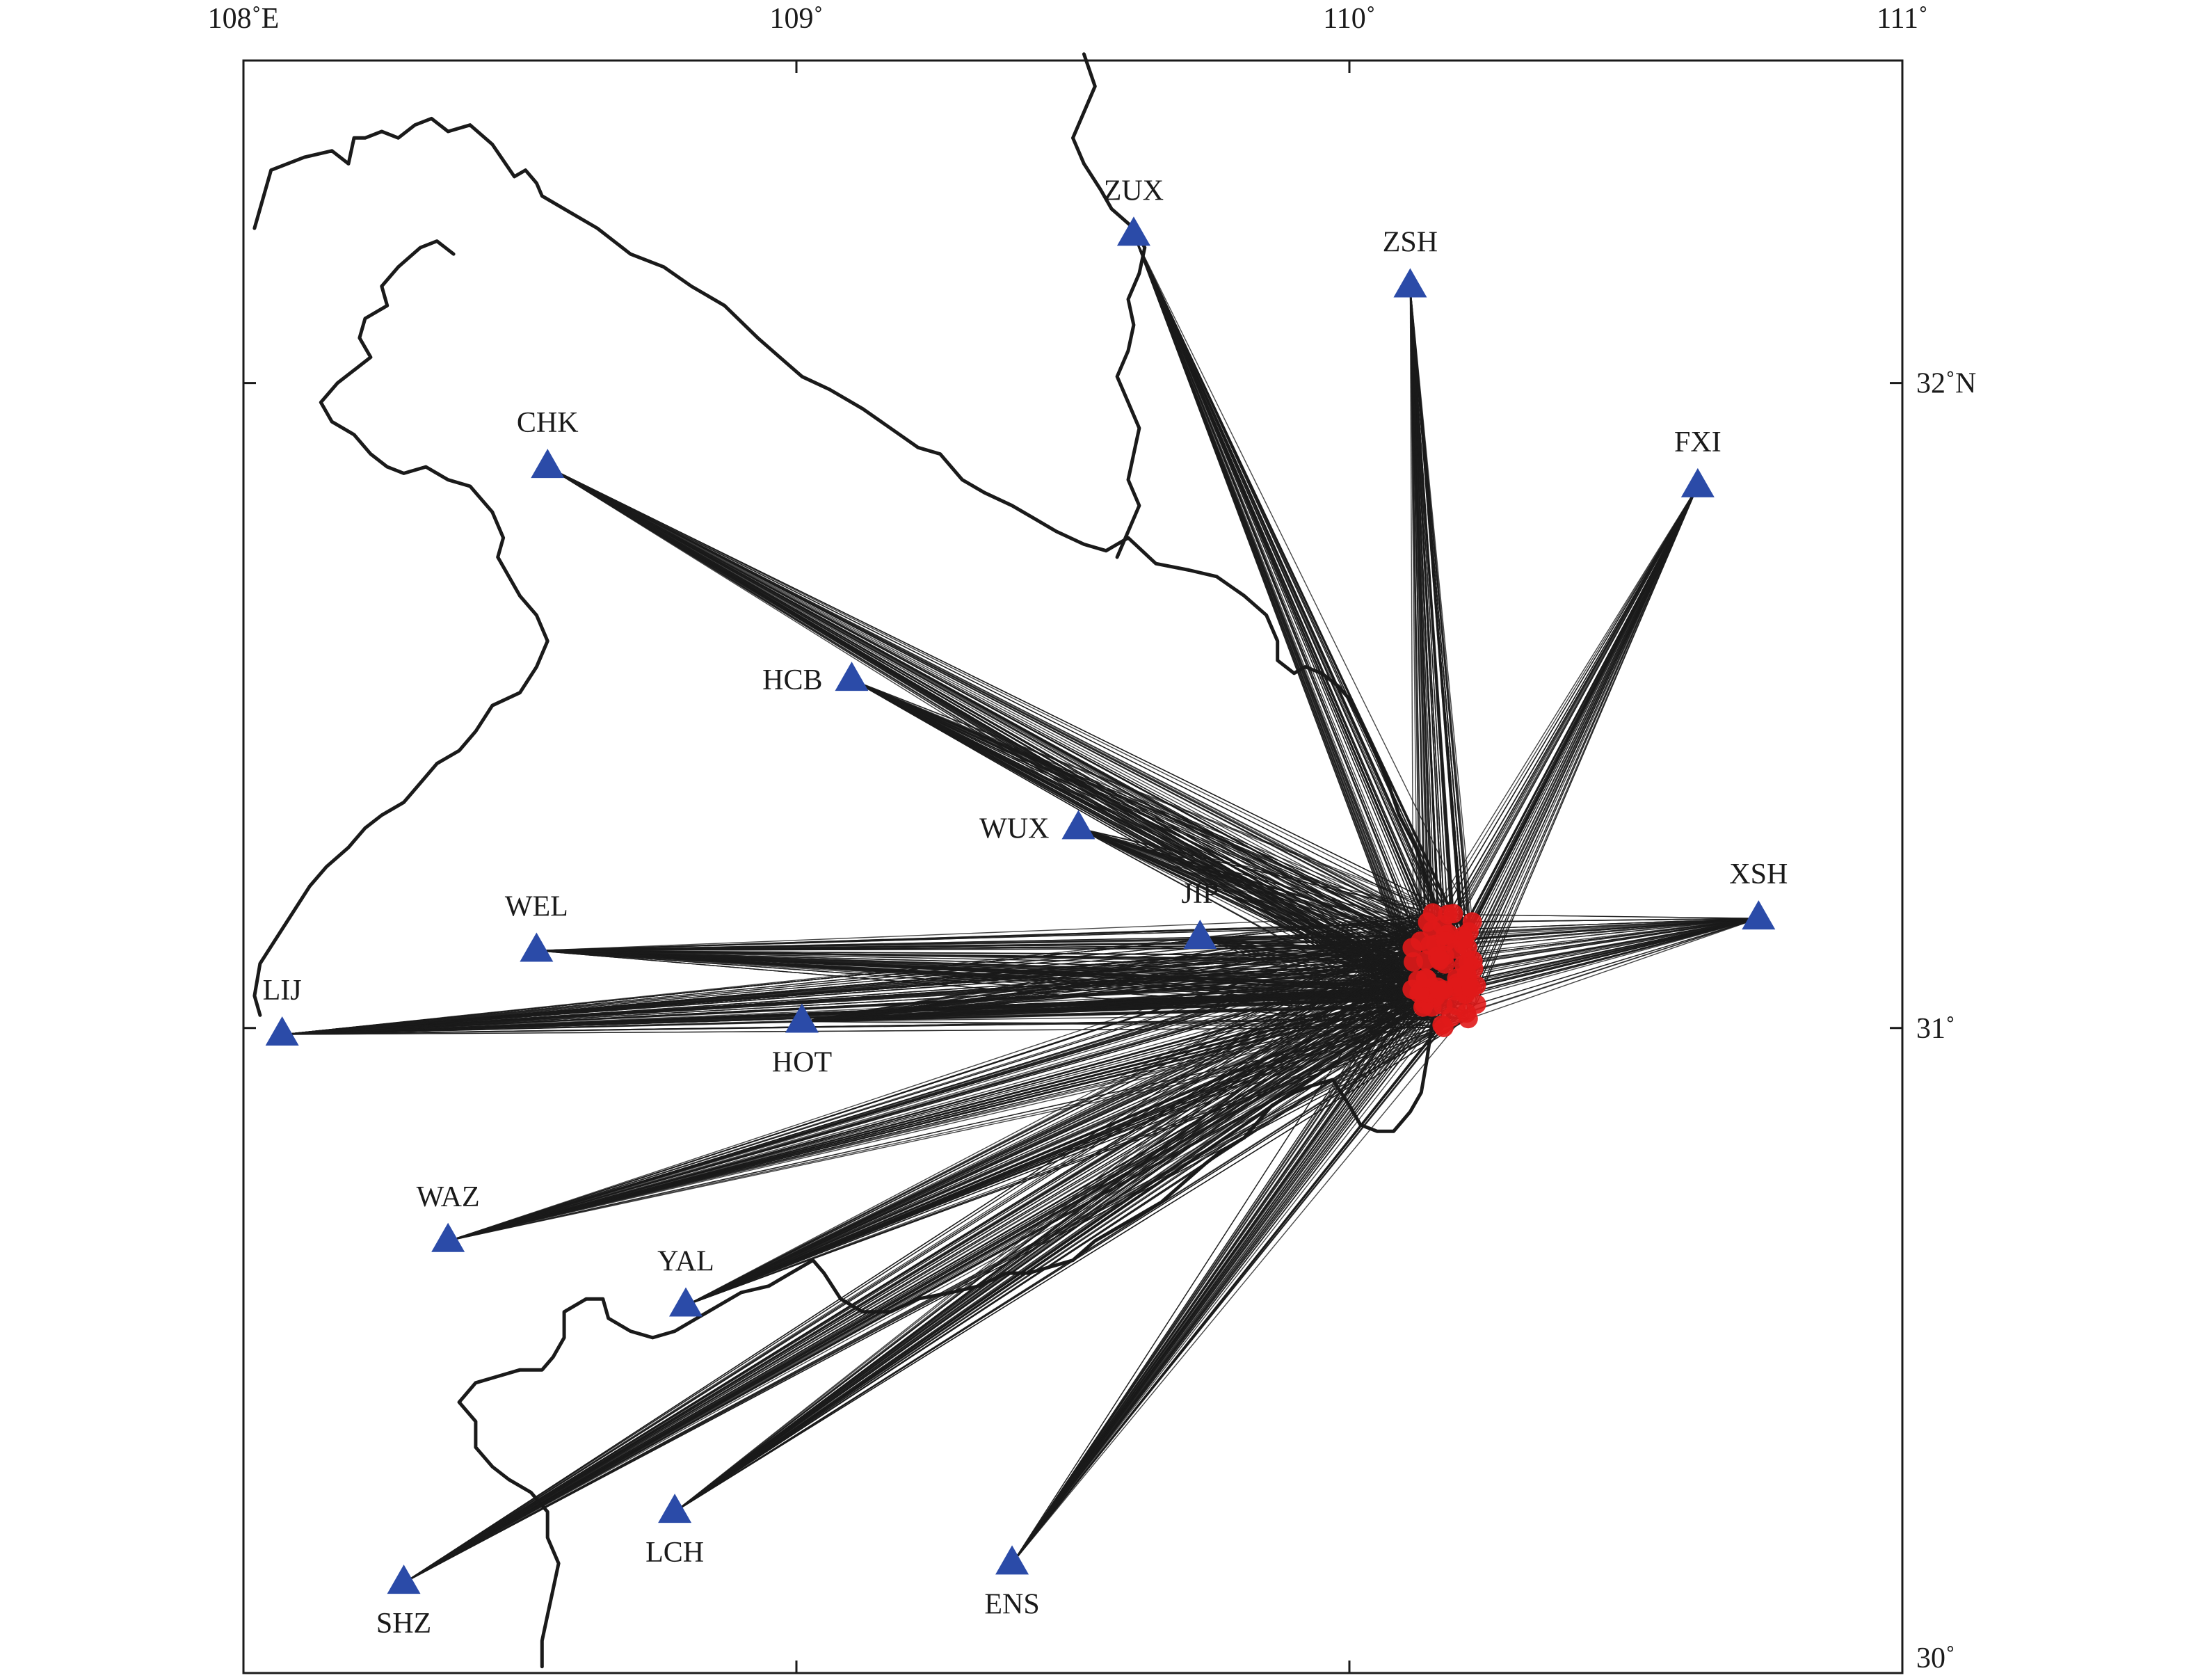 Image resolution: width=2191 pixels, height=1680 pixels. What do you see at coordinates (1200, 913) in the screenshot?
I see `station-jip: JIP` at bounding box center [1200, 913].